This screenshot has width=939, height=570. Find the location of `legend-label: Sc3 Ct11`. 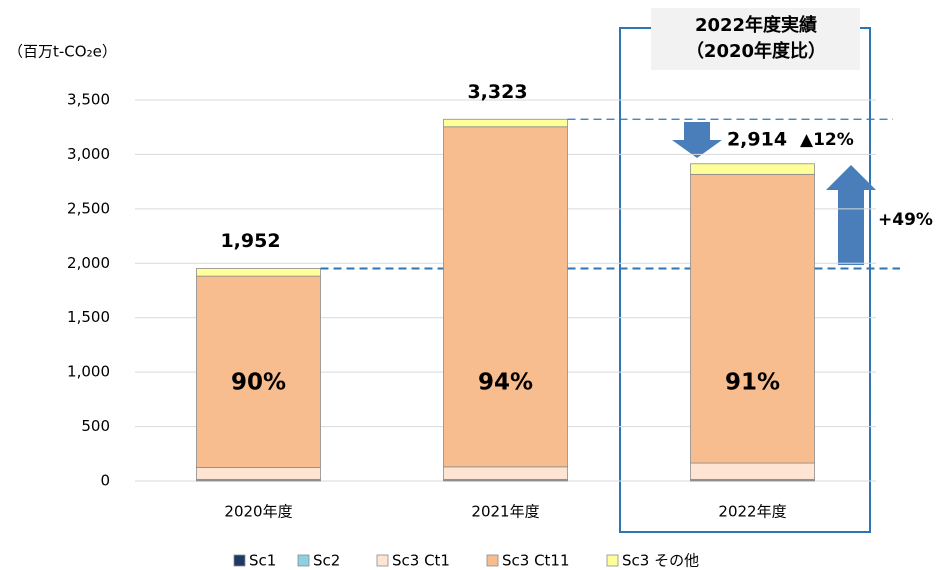

legend-label: Sc3 Ct11 is located at coordinates (536, 561).